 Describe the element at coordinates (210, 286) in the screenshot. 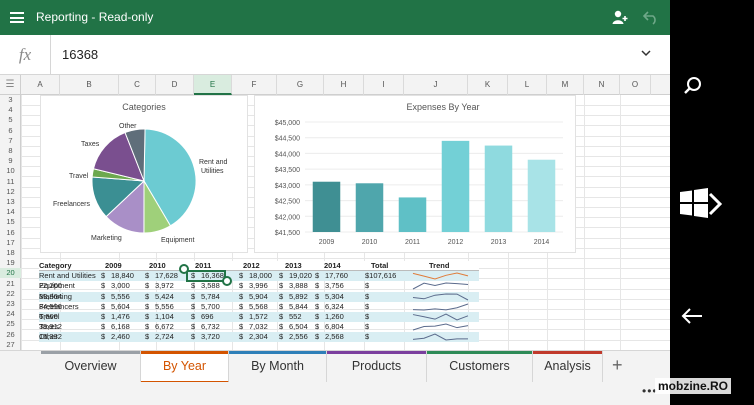

I see `table-cell: 3,588` at that location.